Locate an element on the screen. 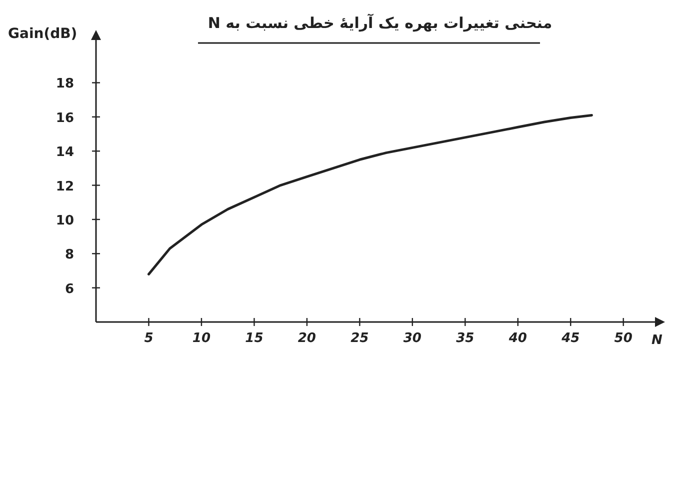 The width and height of the screenshot is (675, 485). x-tick-label: 5 is located at coordinates (149, 338).